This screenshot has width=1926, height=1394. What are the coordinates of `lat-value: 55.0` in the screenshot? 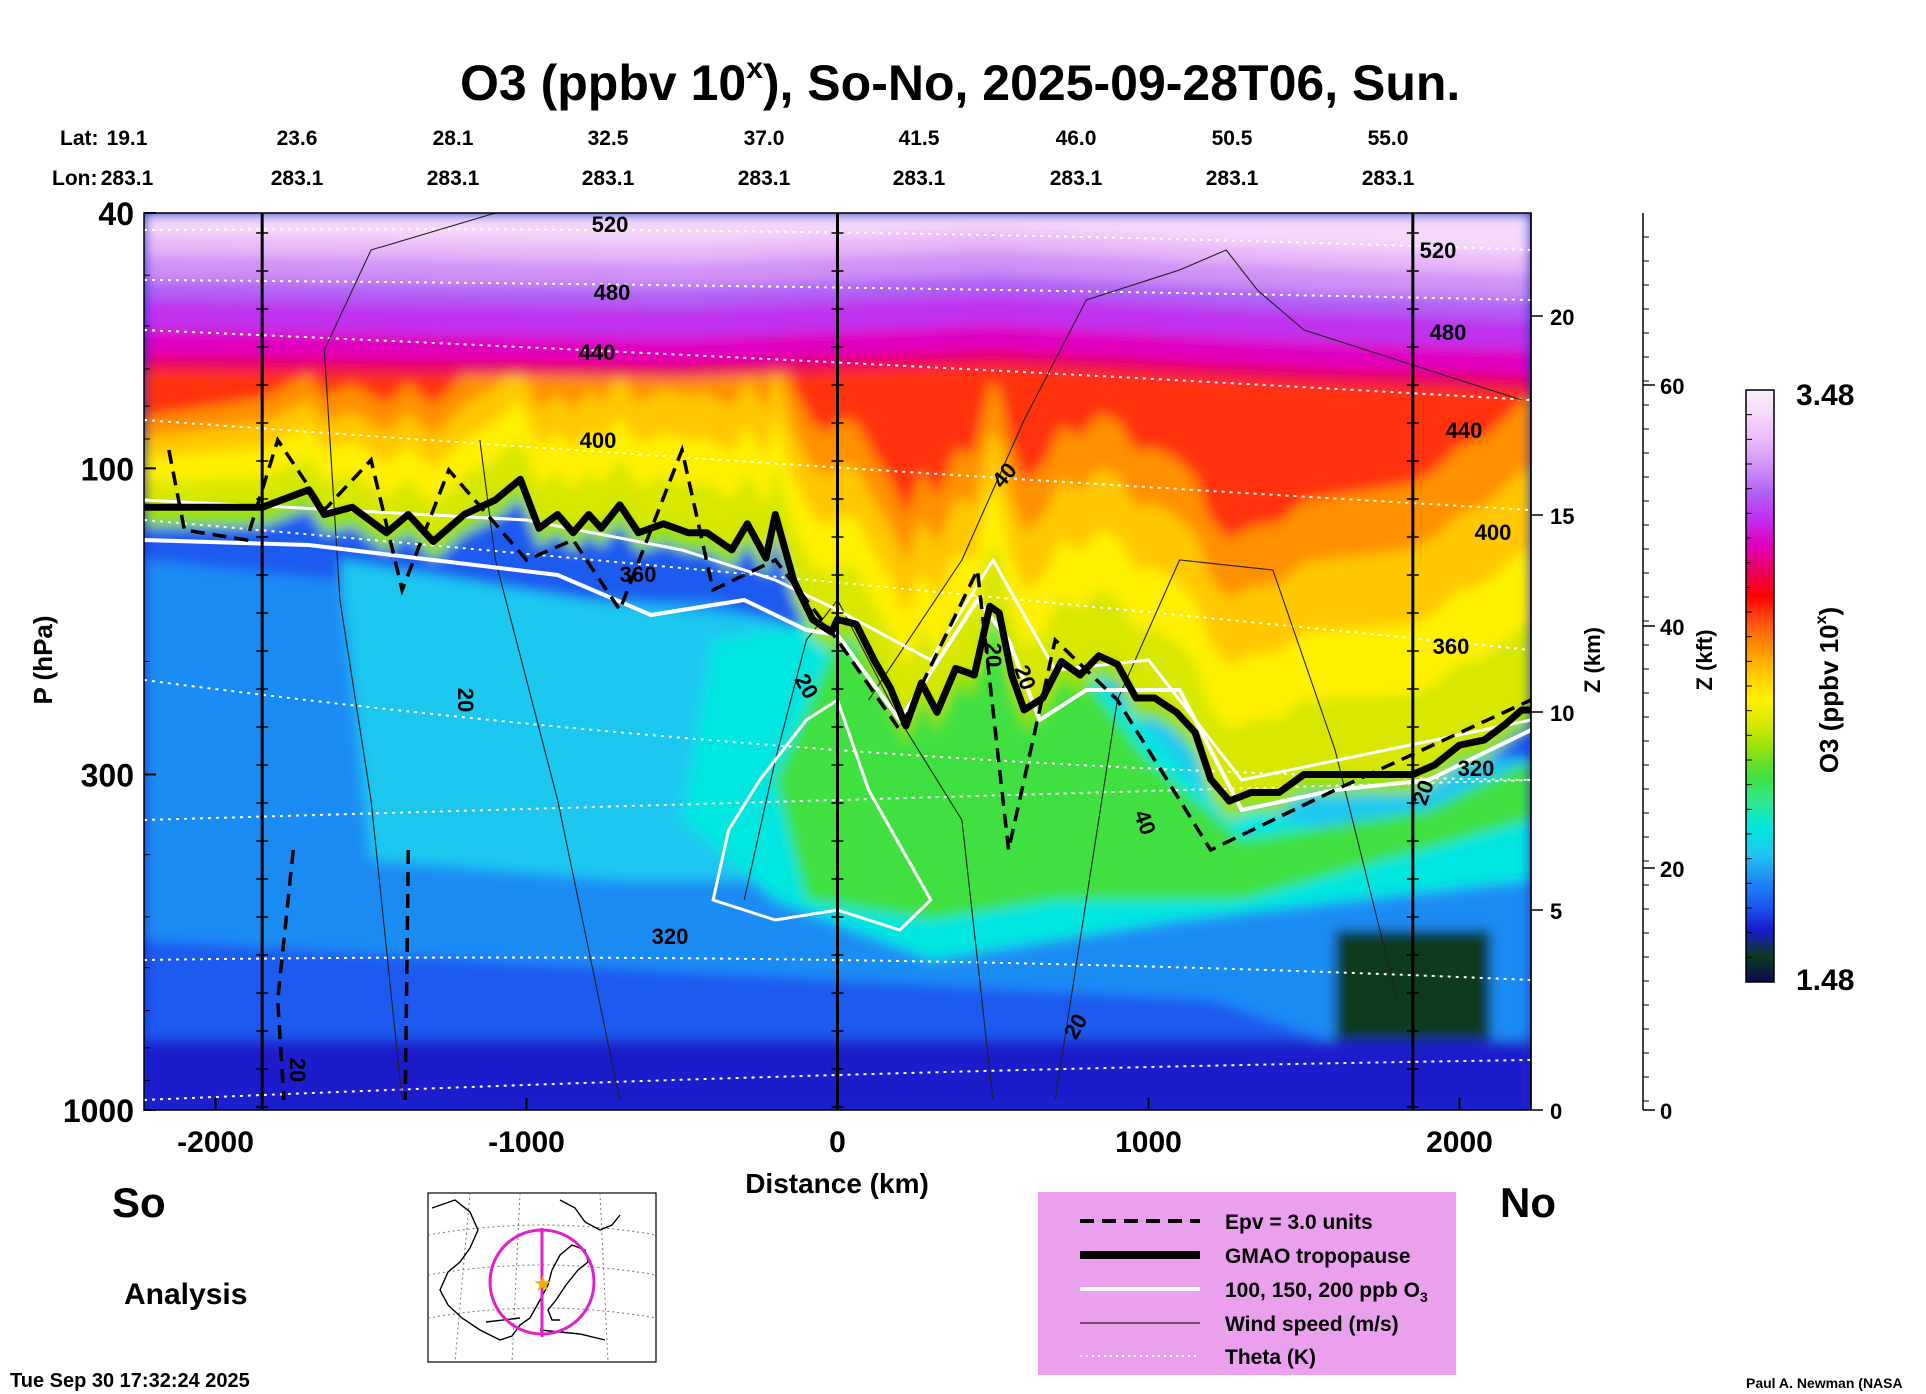 It's located at (1388, 138).